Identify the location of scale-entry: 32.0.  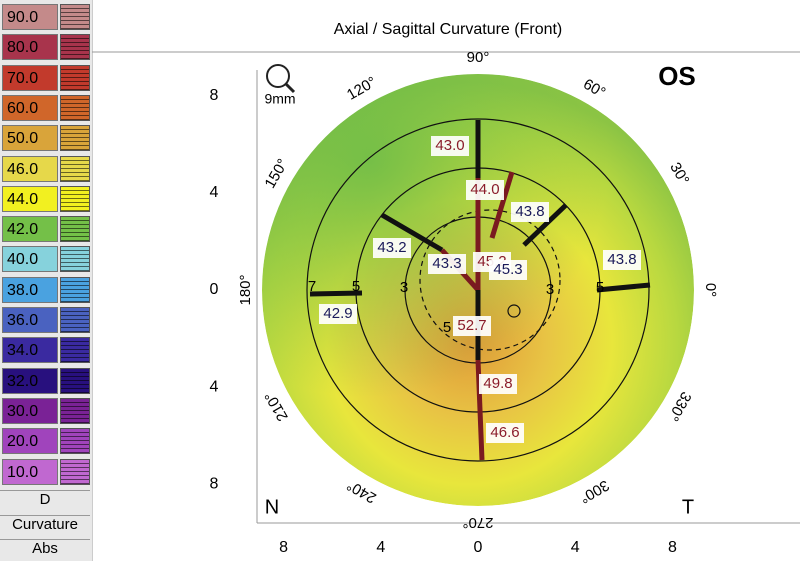
(46, 381).